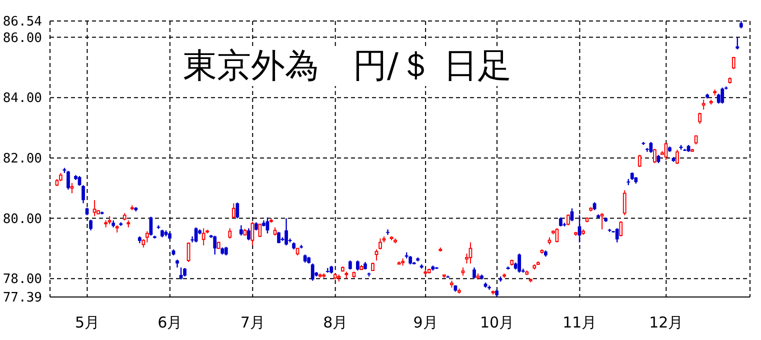 Image resolution: width=761 pixels, height=340 pixels. Describe the element at coordinates (252, 323) in the screenshot. I see `x-tick-label: 7月` at that location.